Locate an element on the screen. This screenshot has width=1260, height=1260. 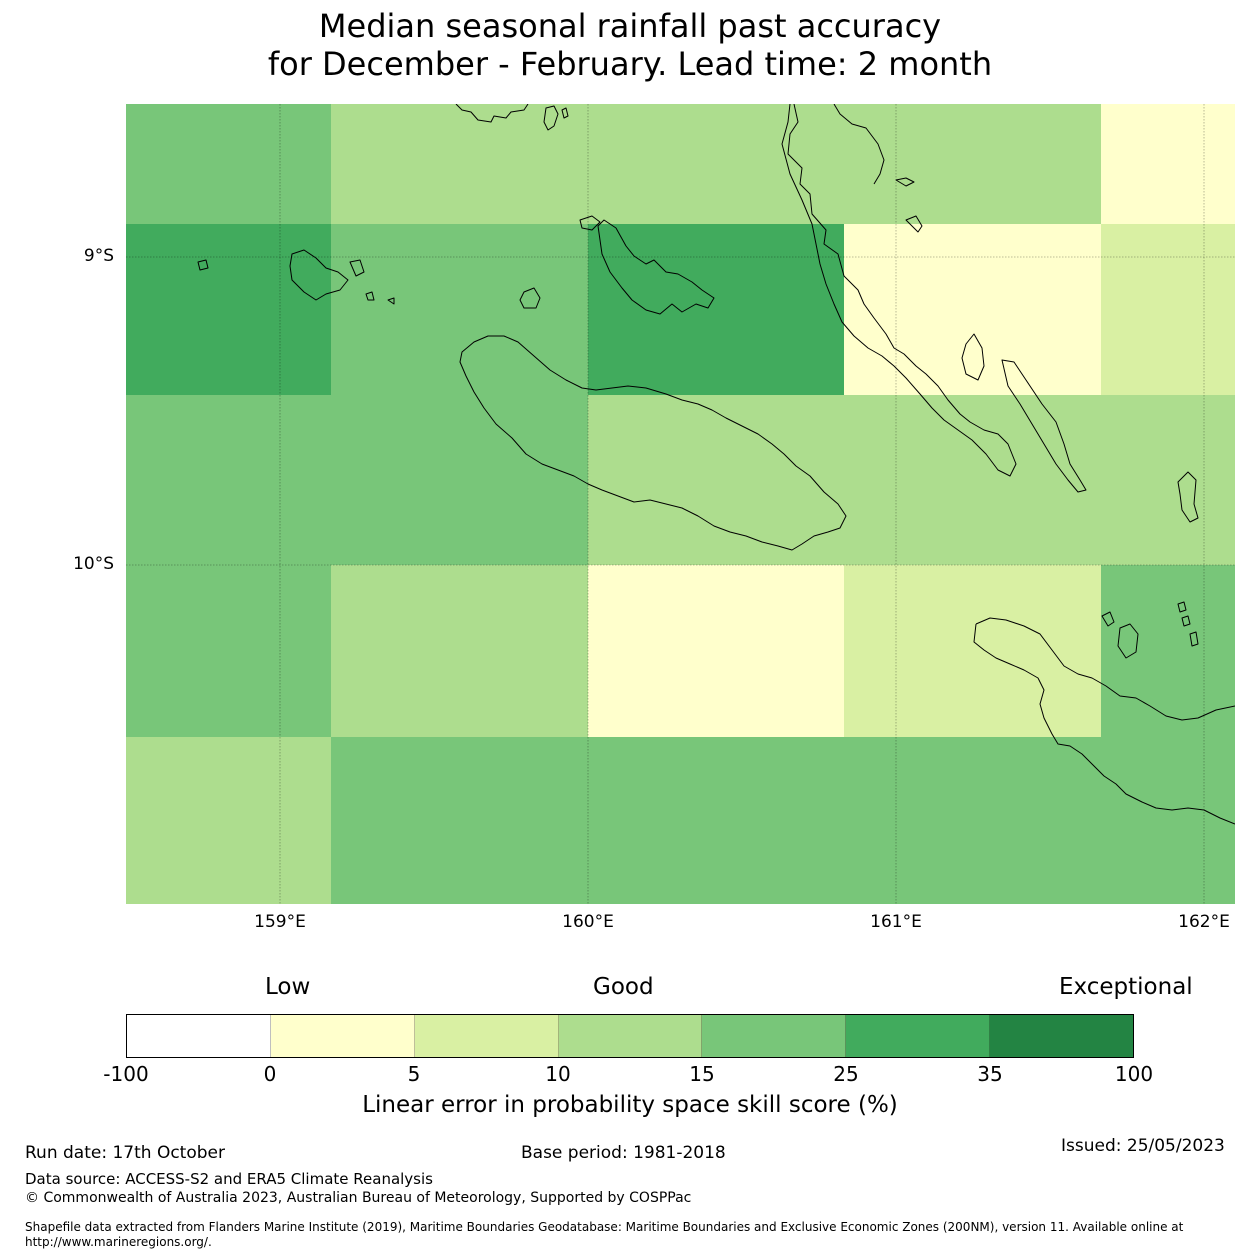
colorbar-tick: 35 is located at coordinates (990, 1074).